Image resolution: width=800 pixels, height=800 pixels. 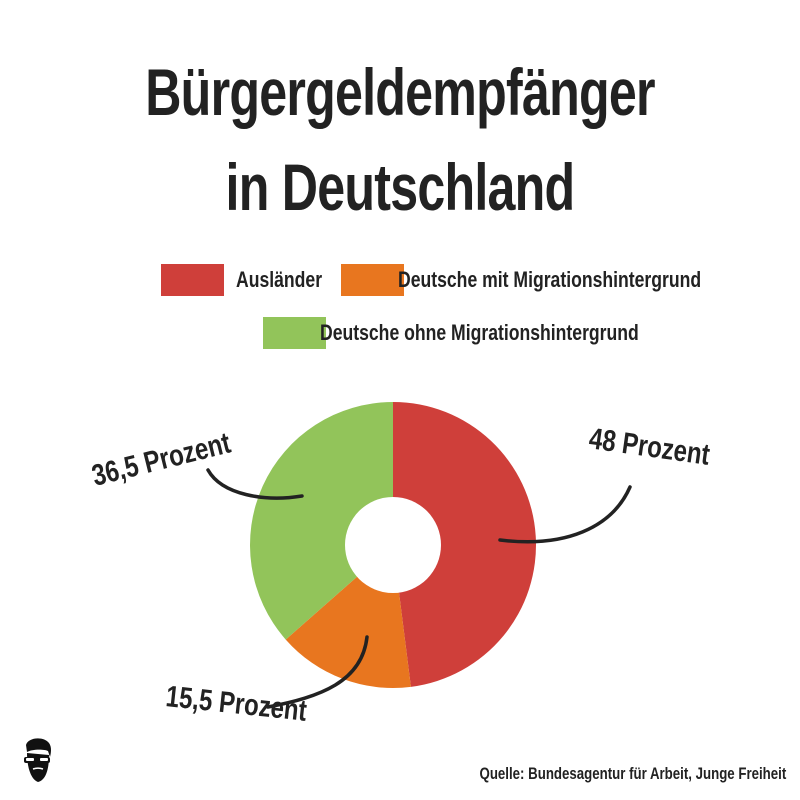 I want to click on slice-auslaender, so click(x=464, y=544).